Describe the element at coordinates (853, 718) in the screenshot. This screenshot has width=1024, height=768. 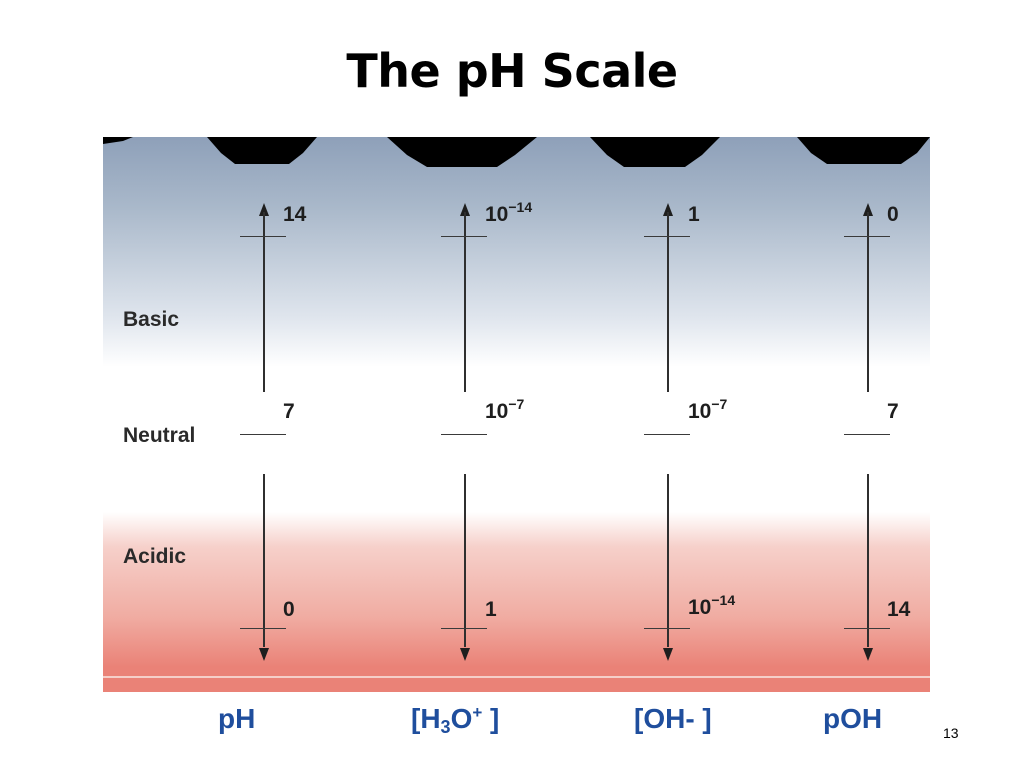
I see `axis-title-poh: pOH` at that location.